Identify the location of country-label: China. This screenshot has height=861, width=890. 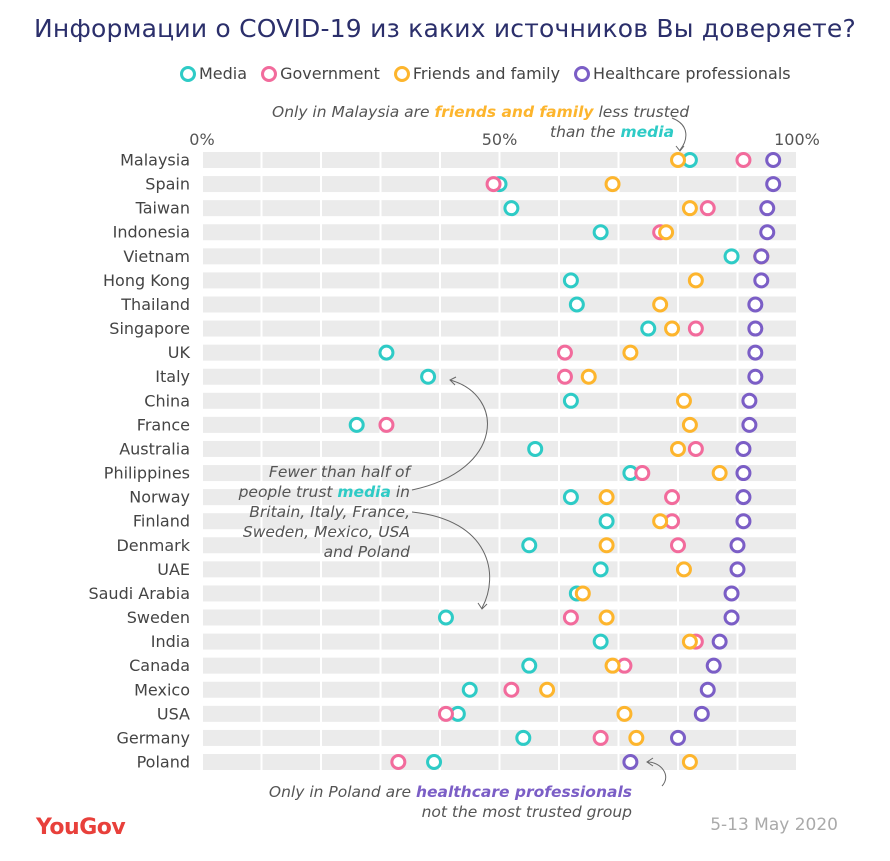
(167, 400).